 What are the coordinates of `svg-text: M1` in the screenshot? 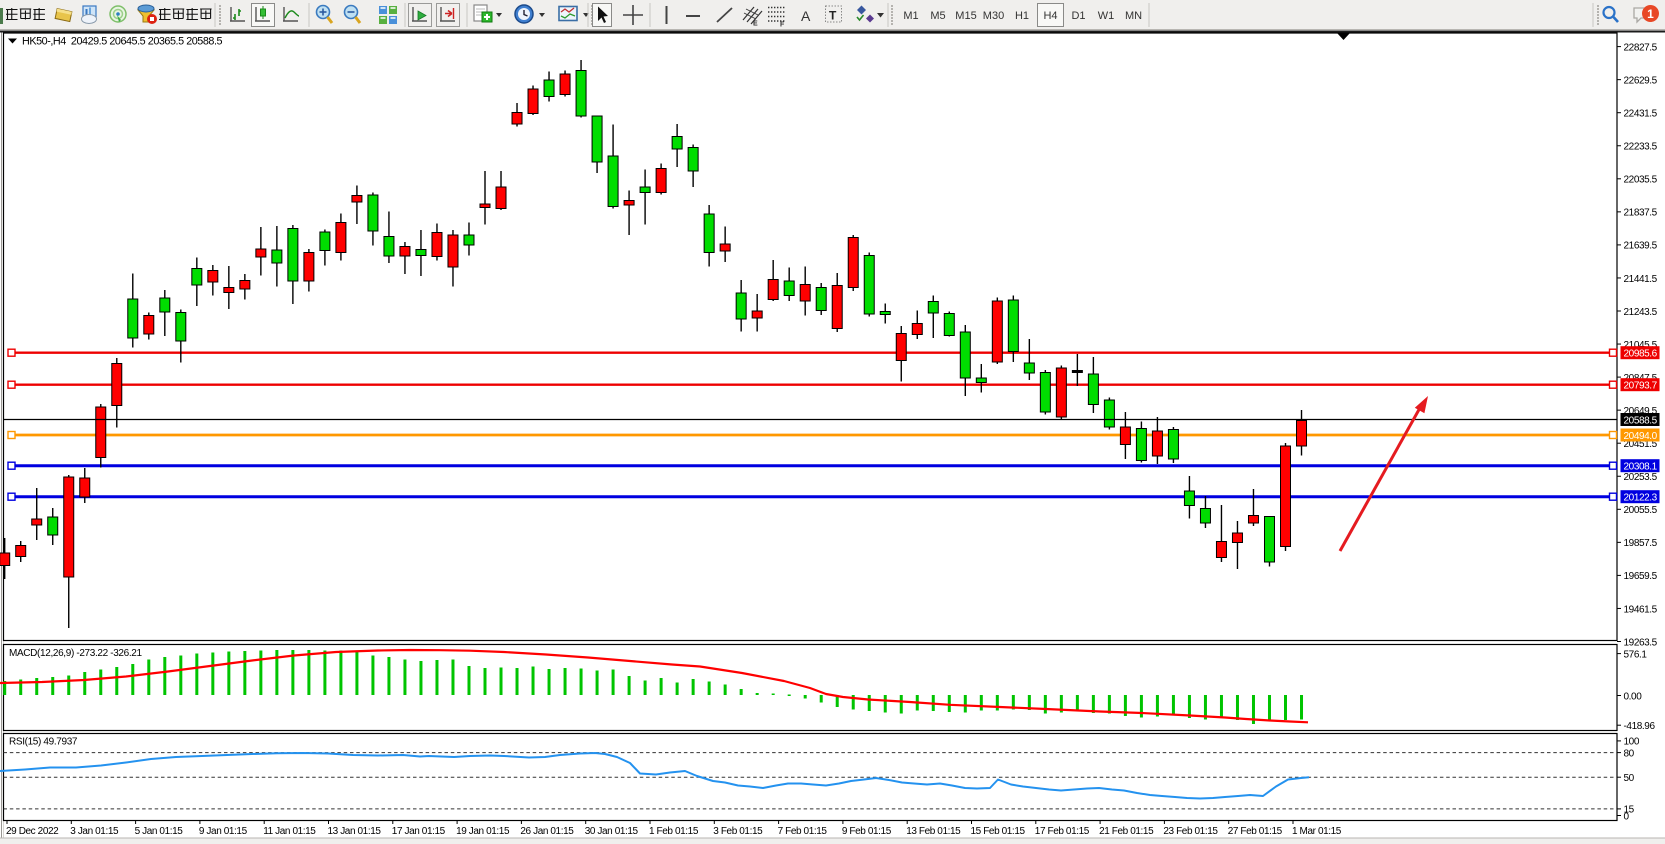 It's located at (910, 16).